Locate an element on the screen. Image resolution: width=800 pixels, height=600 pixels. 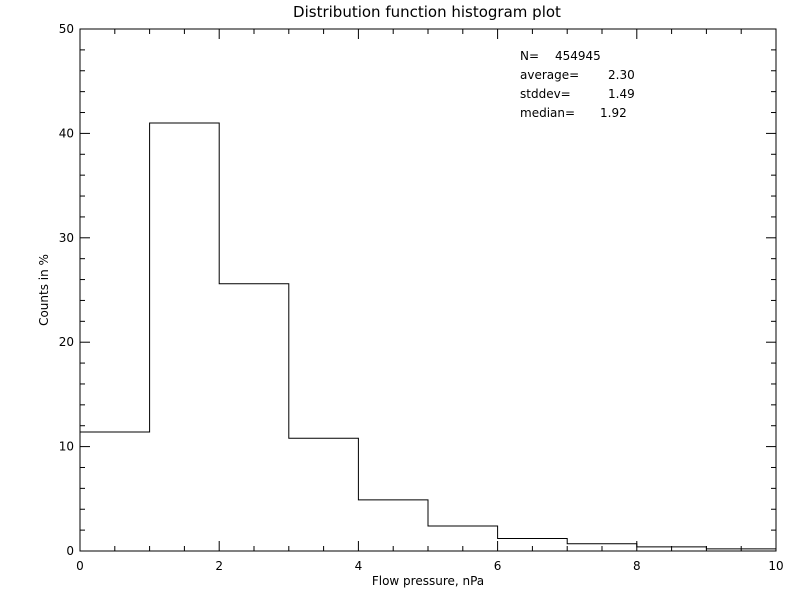
stat-value: 454945 is located at coordinates (578, 56).